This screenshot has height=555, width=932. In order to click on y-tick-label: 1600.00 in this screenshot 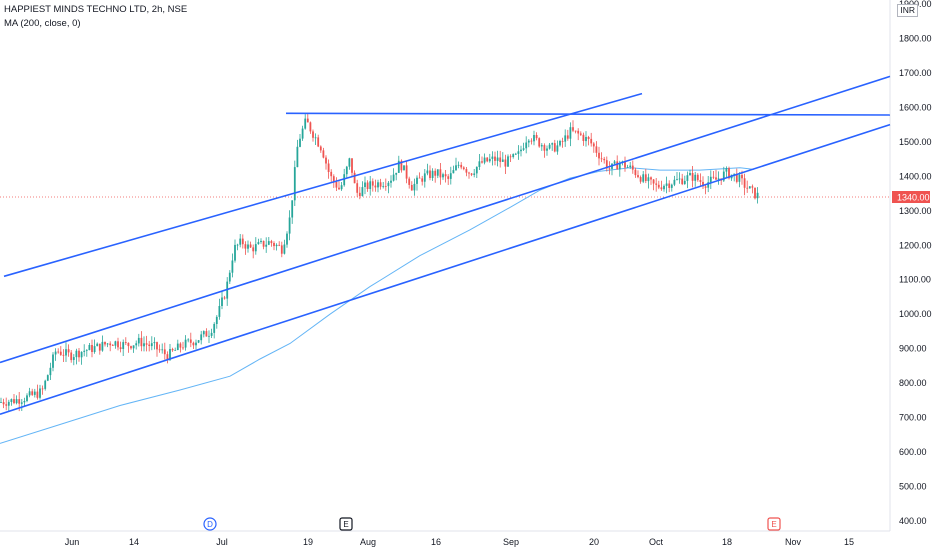, I will do `click(915, 107)`.